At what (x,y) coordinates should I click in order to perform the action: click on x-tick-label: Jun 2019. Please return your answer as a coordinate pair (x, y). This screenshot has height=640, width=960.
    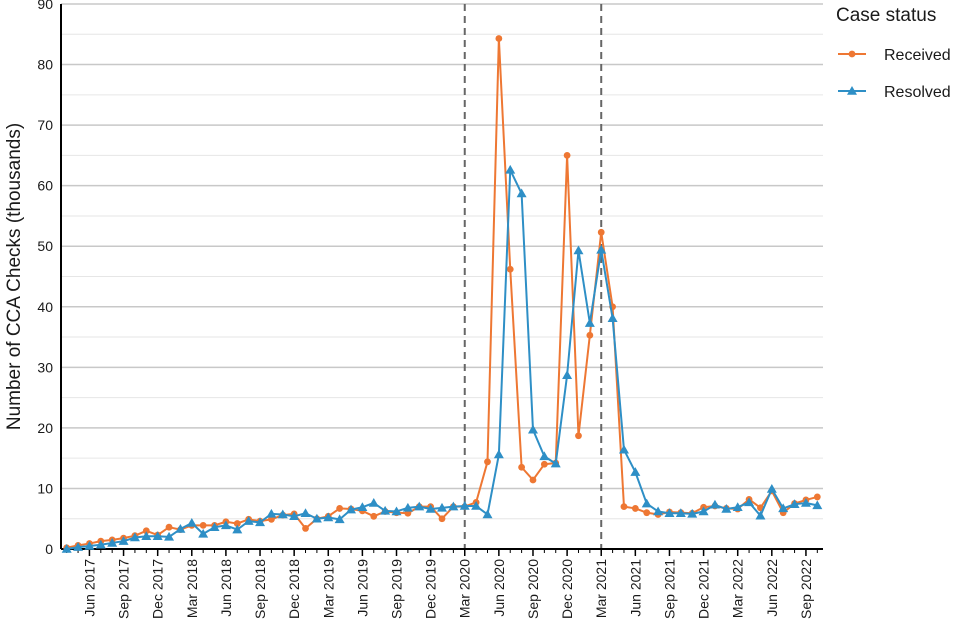
    Looking at the image, I should click on (362, 588).